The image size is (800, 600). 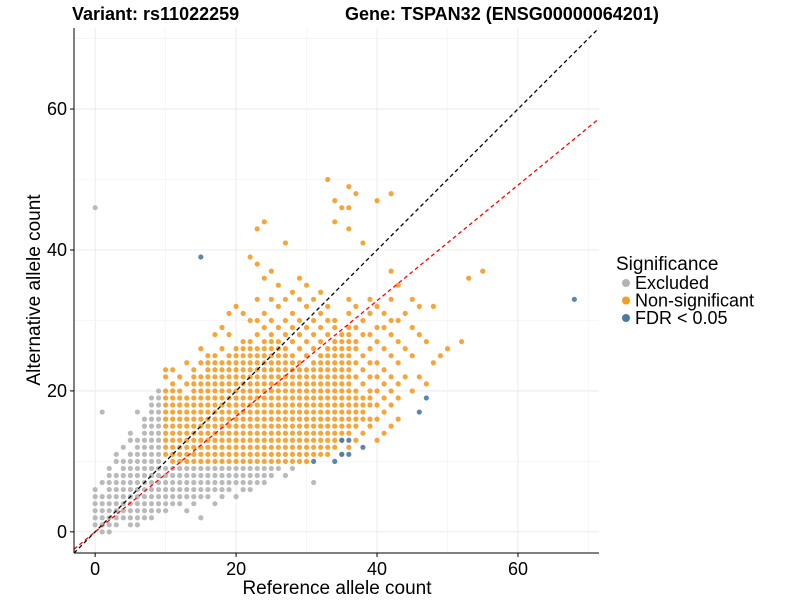 I want to click on legend-label-non-significant: Non-significant, so click(x=694, y=301).